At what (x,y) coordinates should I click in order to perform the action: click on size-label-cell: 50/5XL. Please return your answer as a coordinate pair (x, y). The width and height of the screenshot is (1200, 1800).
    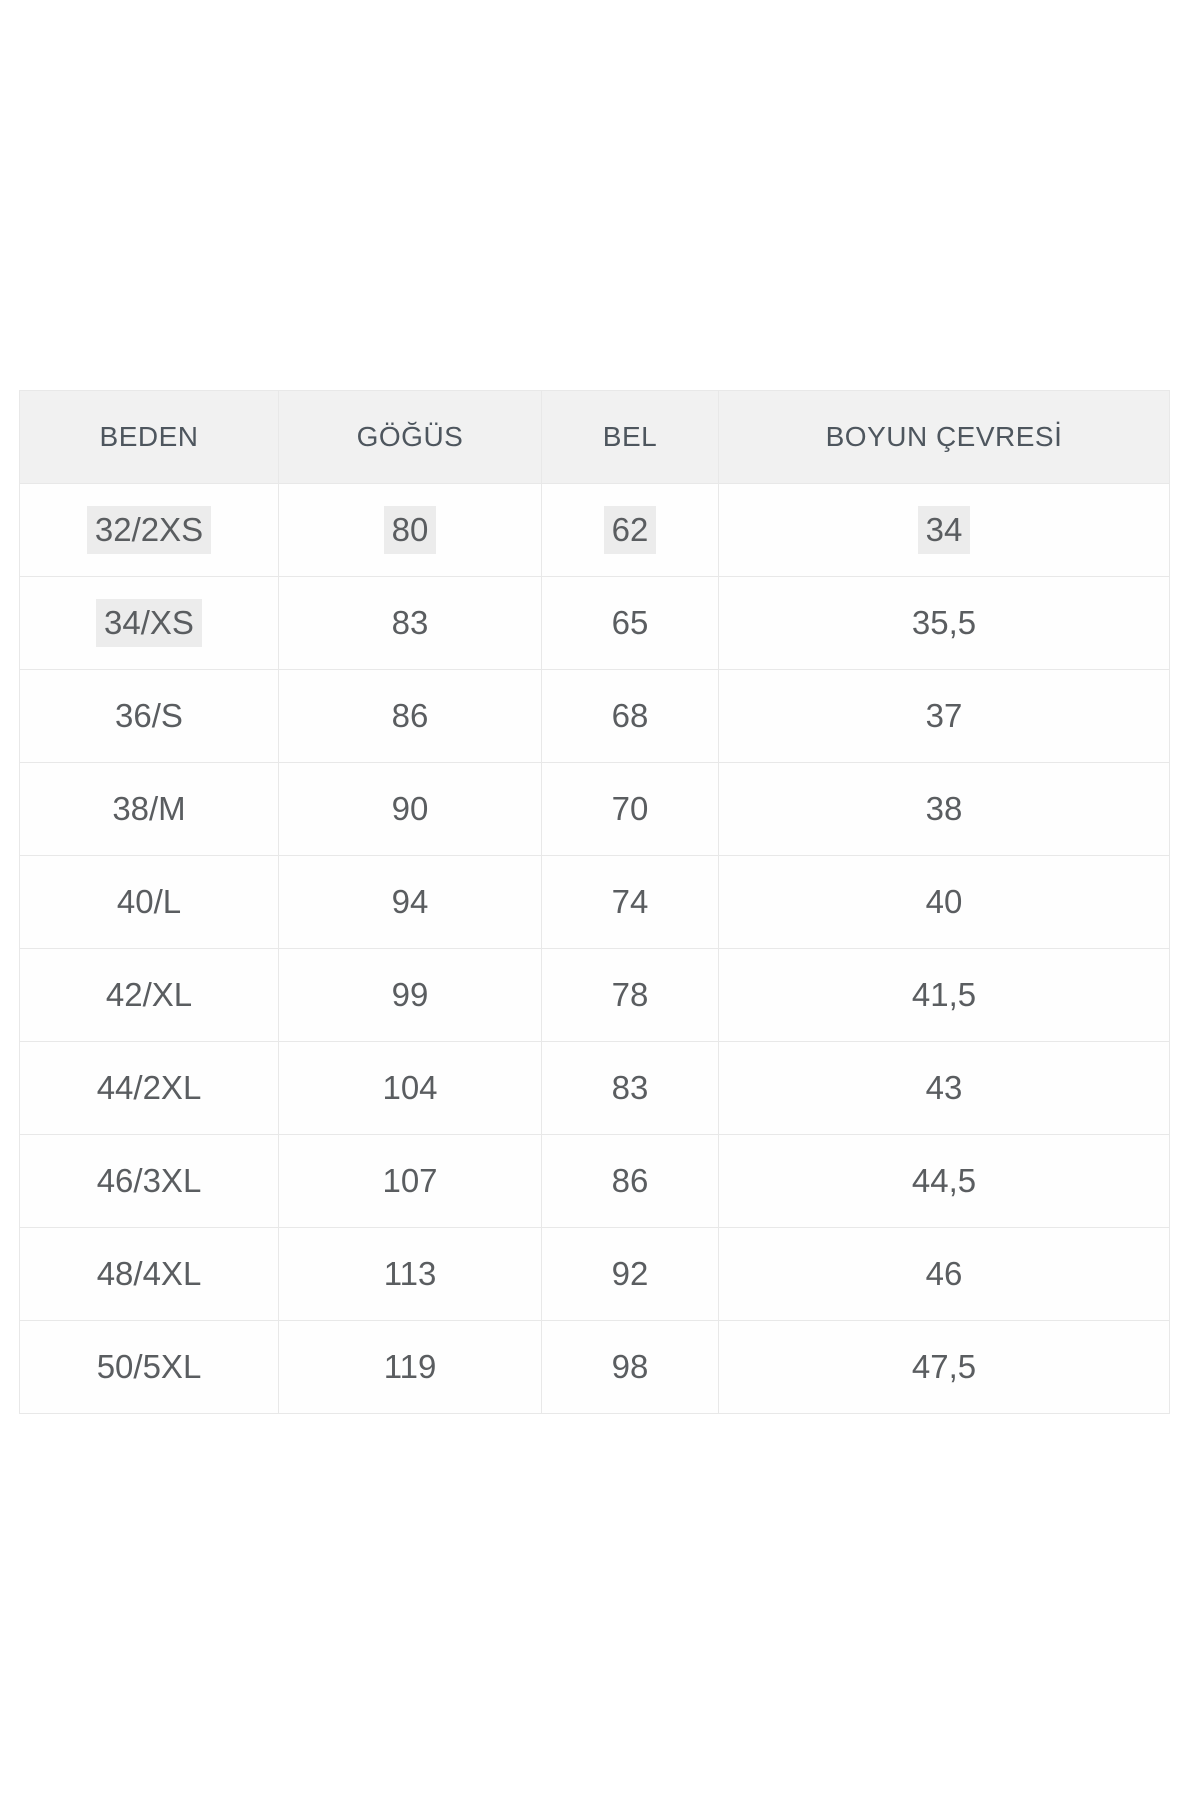
    Looking at the image, I should click on (149, 1367).